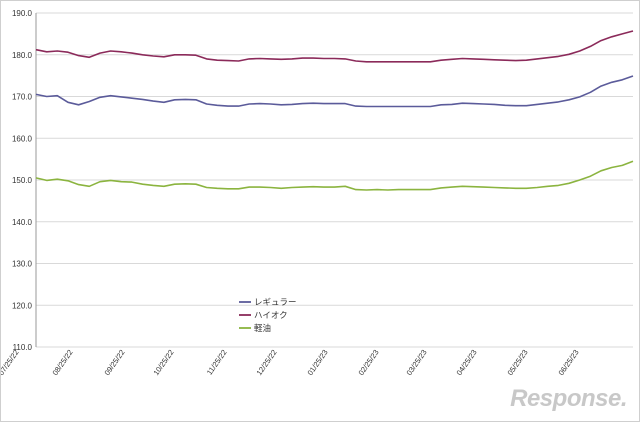  Describe the element at coordinates (467, 362) in the screenshot. I see `x-tick-label: 04/25/23` at that location.